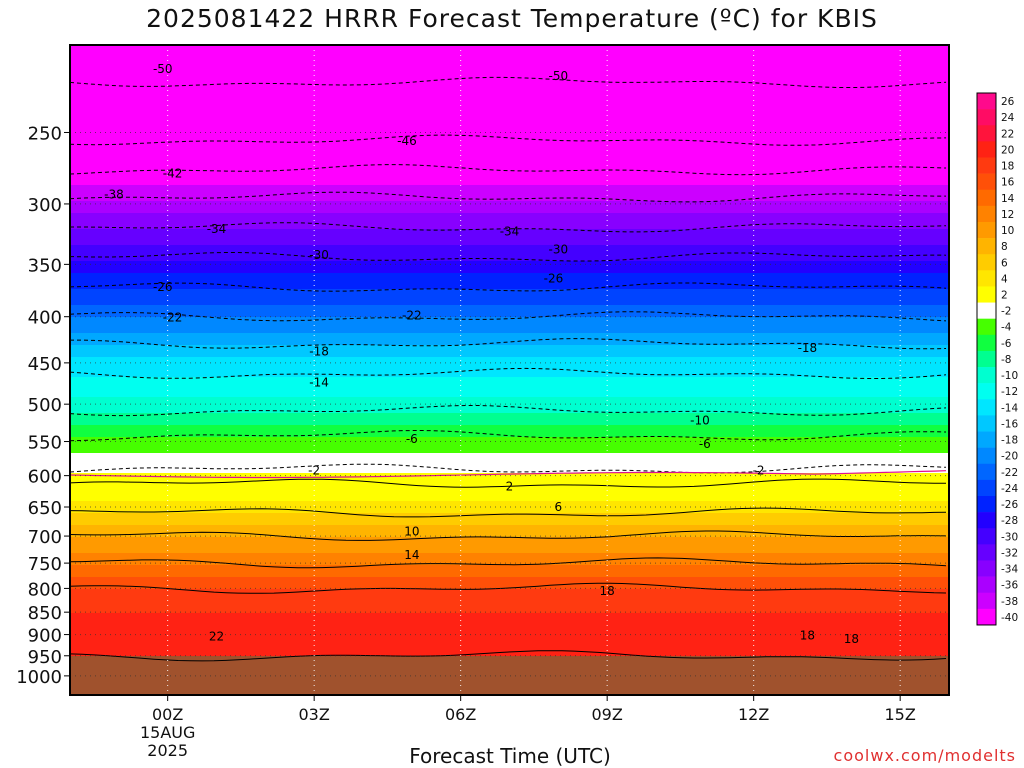 The width and height of the screenshot is (1024, 768). Describe the element at coordinates (986, 359) in the screenshot. I see `colorbar-frame` at that location.